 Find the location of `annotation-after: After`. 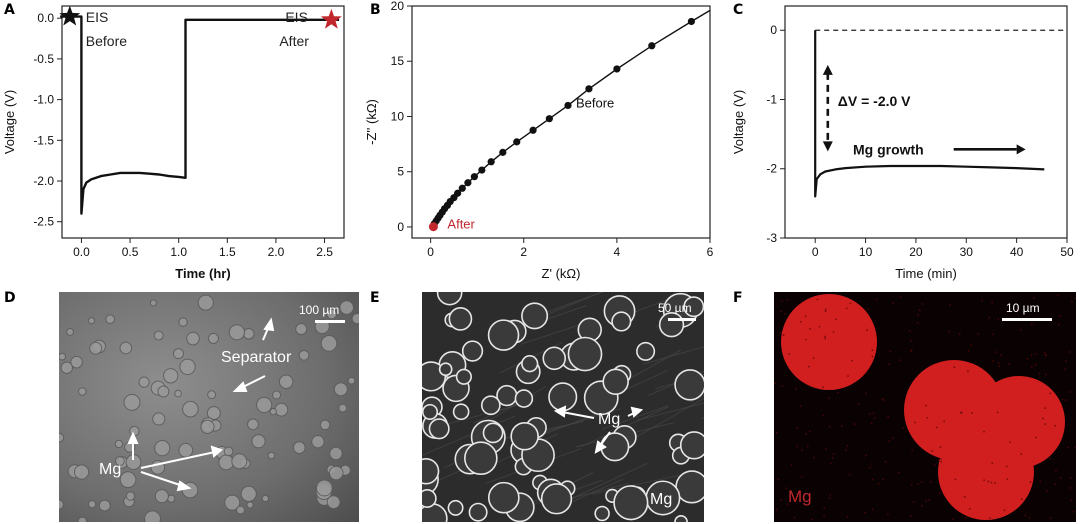

annotation-after: After is located at coordinates (294, 41).